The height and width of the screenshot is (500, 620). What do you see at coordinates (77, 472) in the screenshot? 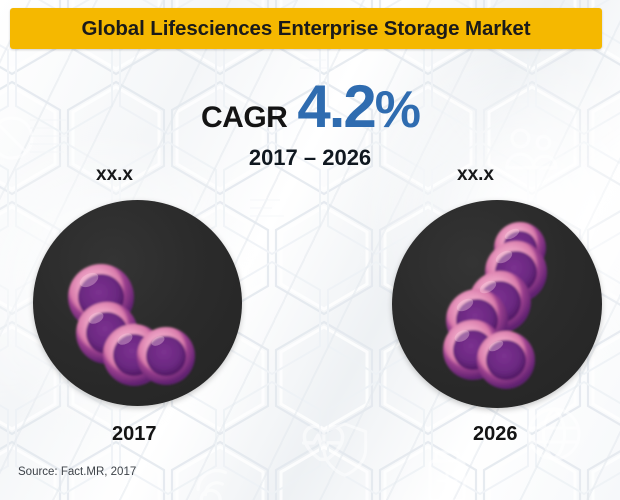
I see `source-note: Source: Fact.MR, 2017` at bounding box center [77, 472].